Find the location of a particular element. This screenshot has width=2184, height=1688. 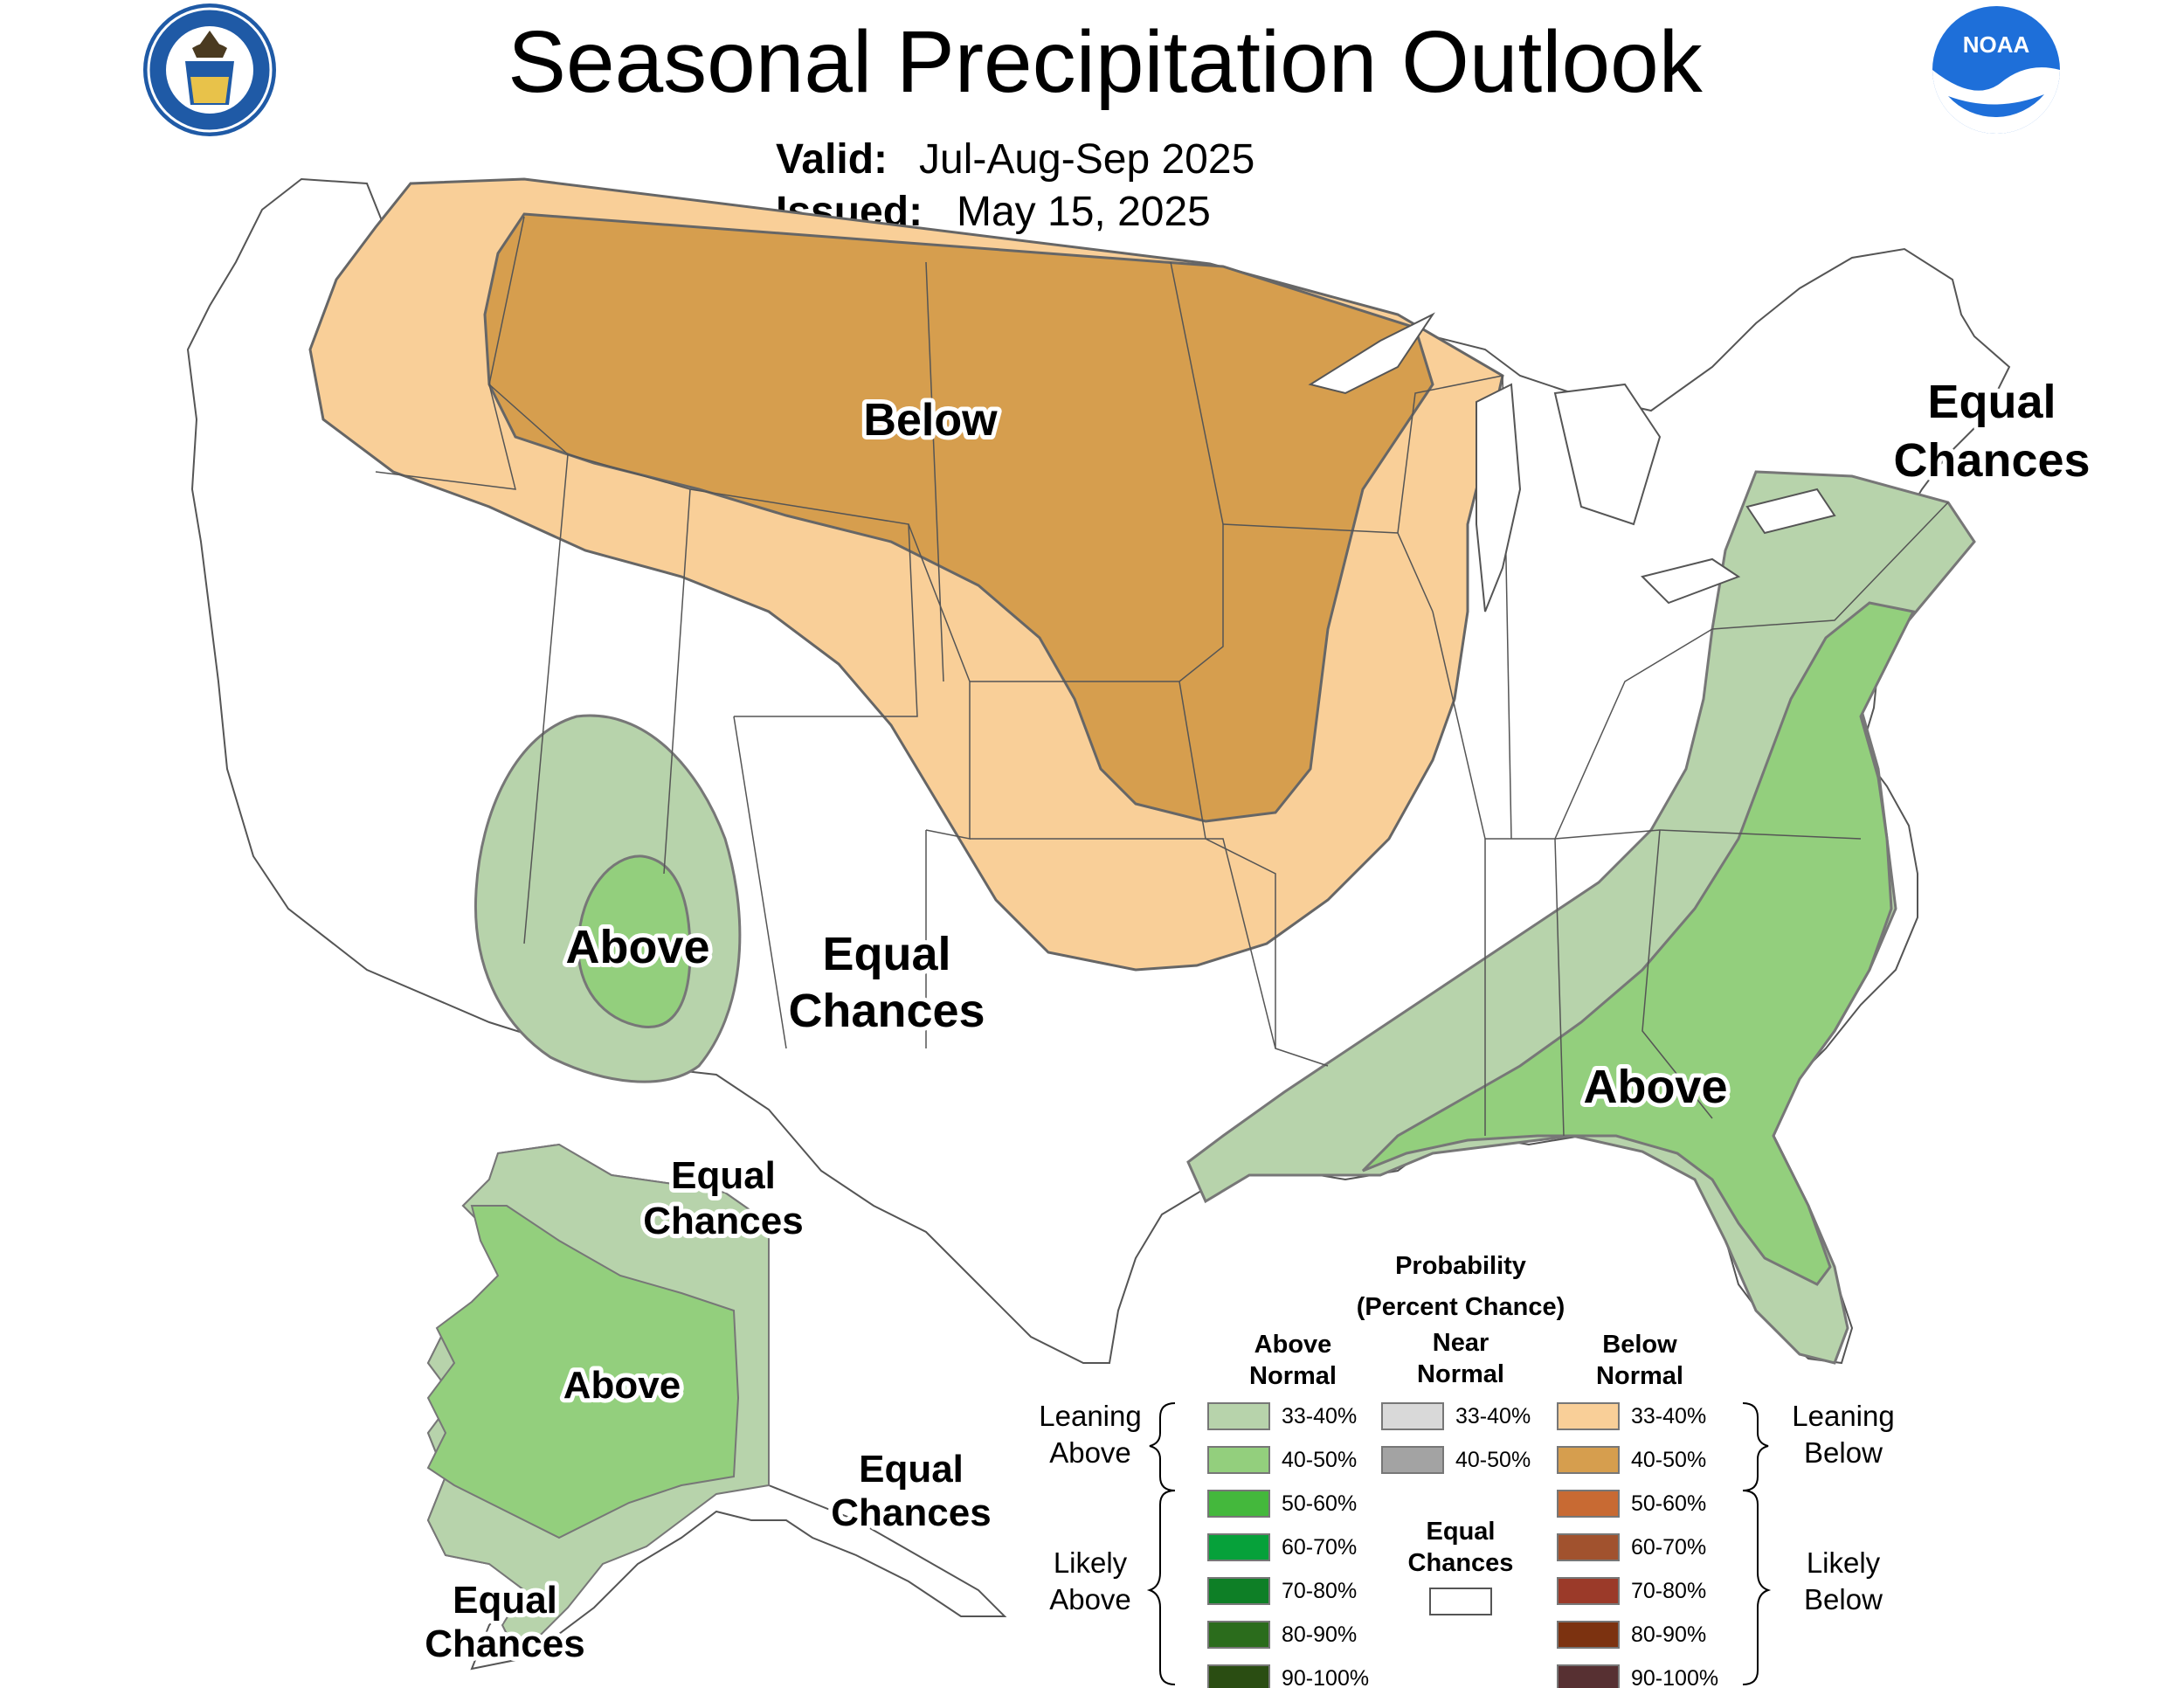

legend-above-label-6: 80-90% is located at coordinates (1319, 1634).